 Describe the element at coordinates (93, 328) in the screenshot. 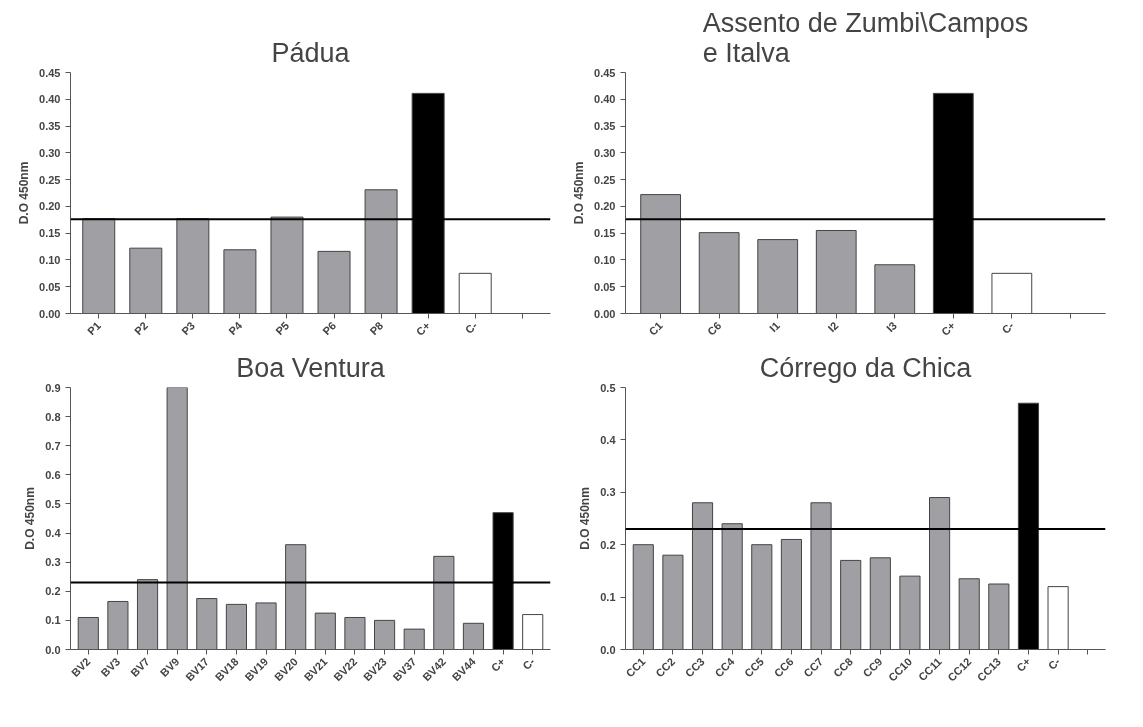

I see `x-tick-label: P1` at that location.